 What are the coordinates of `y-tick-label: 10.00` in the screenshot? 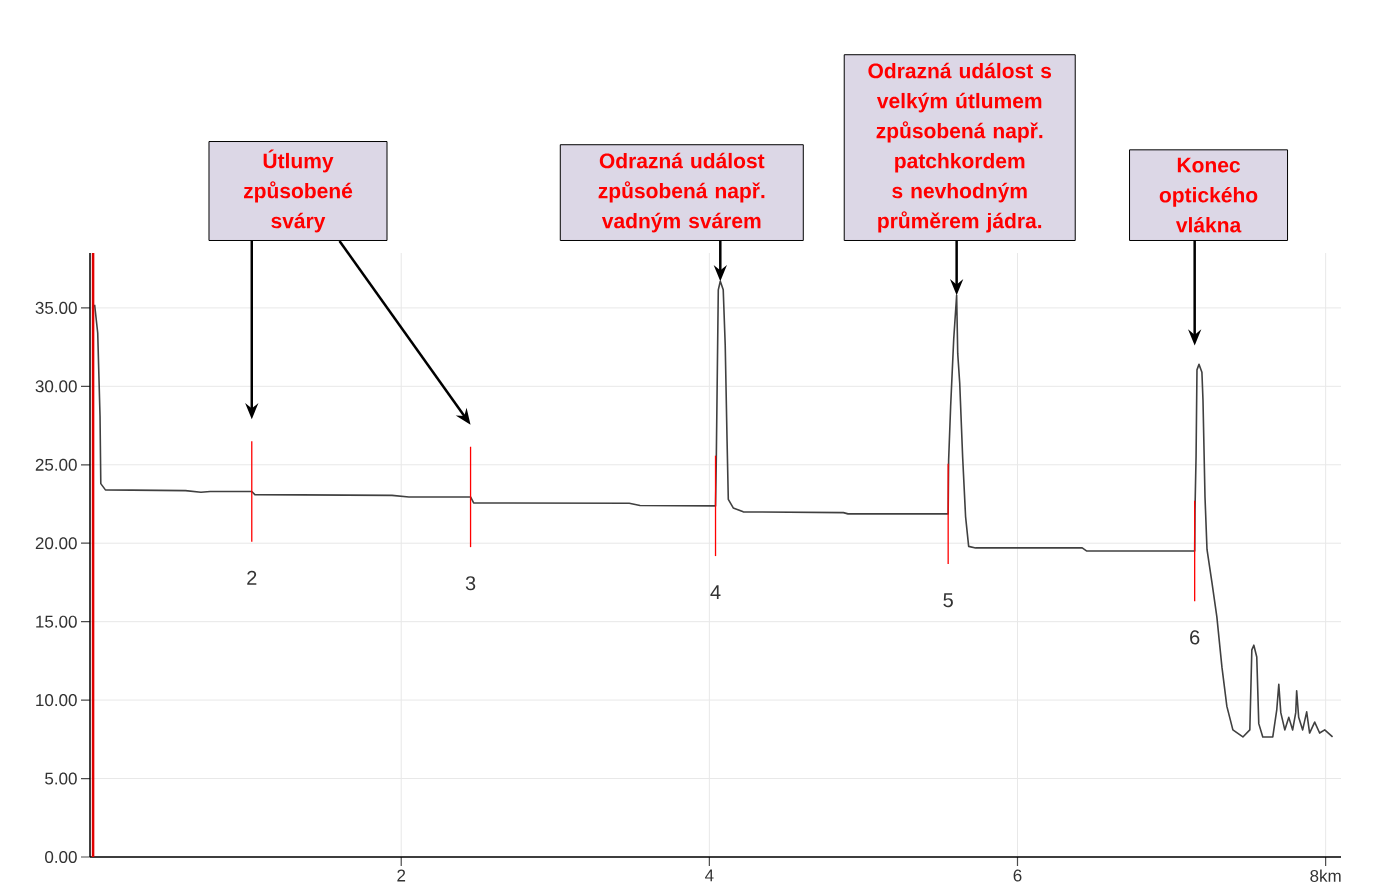 It's located at (56, 700).